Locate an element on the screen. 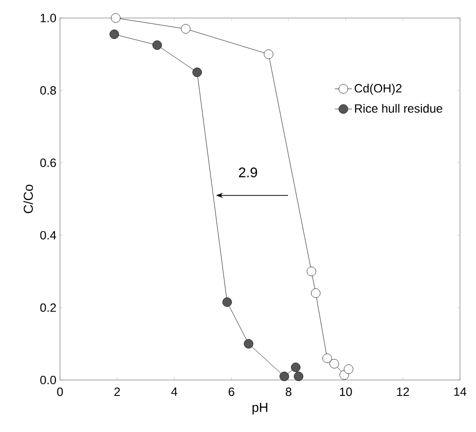 The image size is (476, 432). x-tick-label: 8 is located at coordinates (289, 392).